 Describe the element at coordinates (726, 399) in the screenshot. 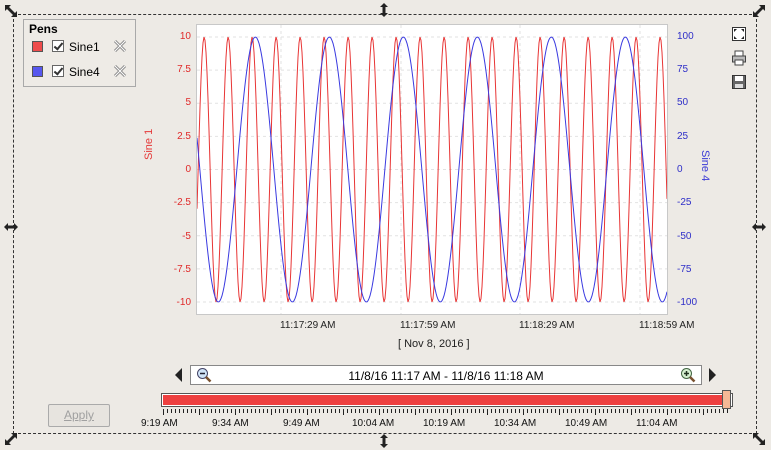

I see `timeline-handle` at that location.